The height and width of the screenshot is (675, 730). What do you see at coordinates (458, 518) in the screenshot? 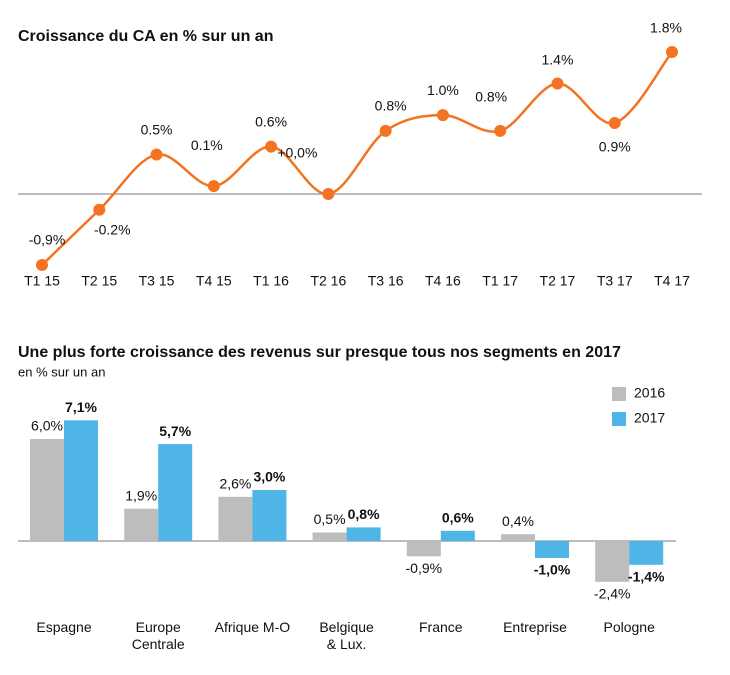
I see `value-label: 0,6%` at bounding box center [458, 518].